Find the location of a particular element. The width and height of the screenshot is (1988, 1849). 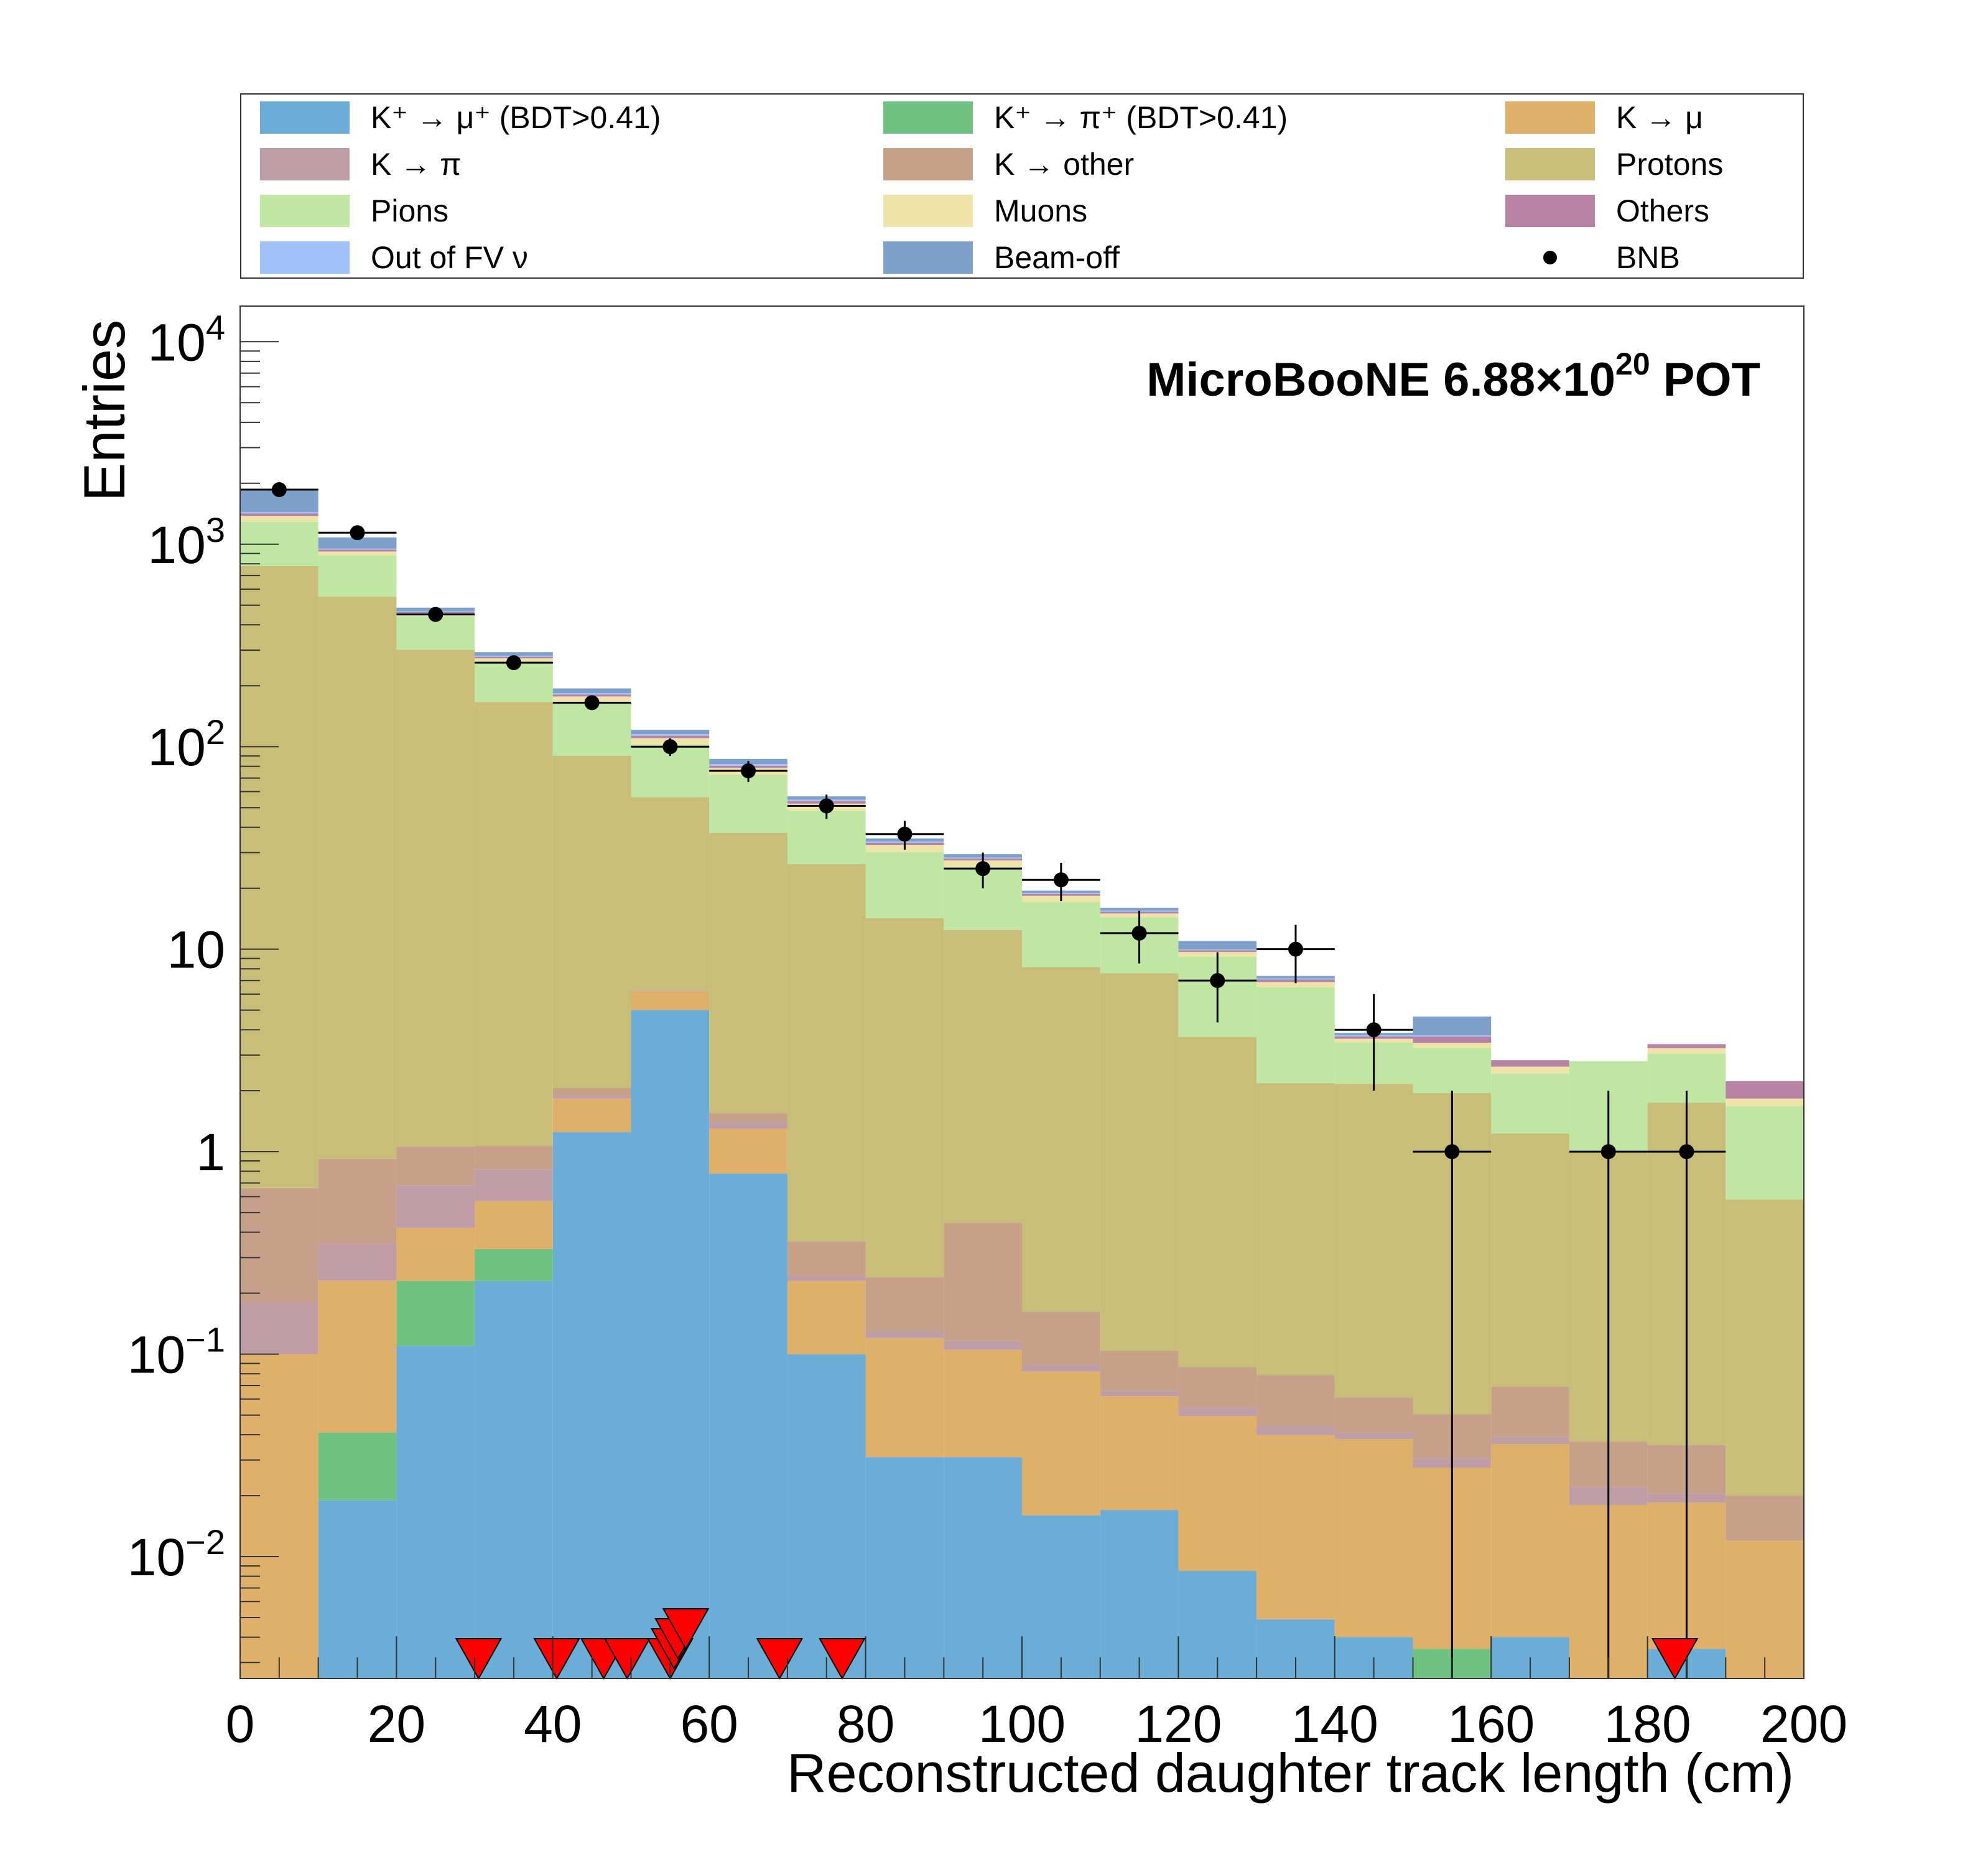

title-annotation: MicroBooNE 6.88×1020 POT is located at coordinates (1453, 377).